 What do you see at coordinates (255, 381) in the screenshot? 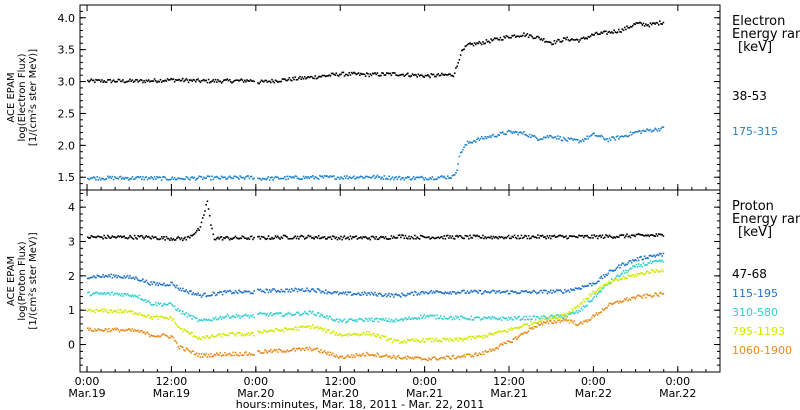
I see `x-tick-label-time: 0:00` at bounding box center [255, 381].